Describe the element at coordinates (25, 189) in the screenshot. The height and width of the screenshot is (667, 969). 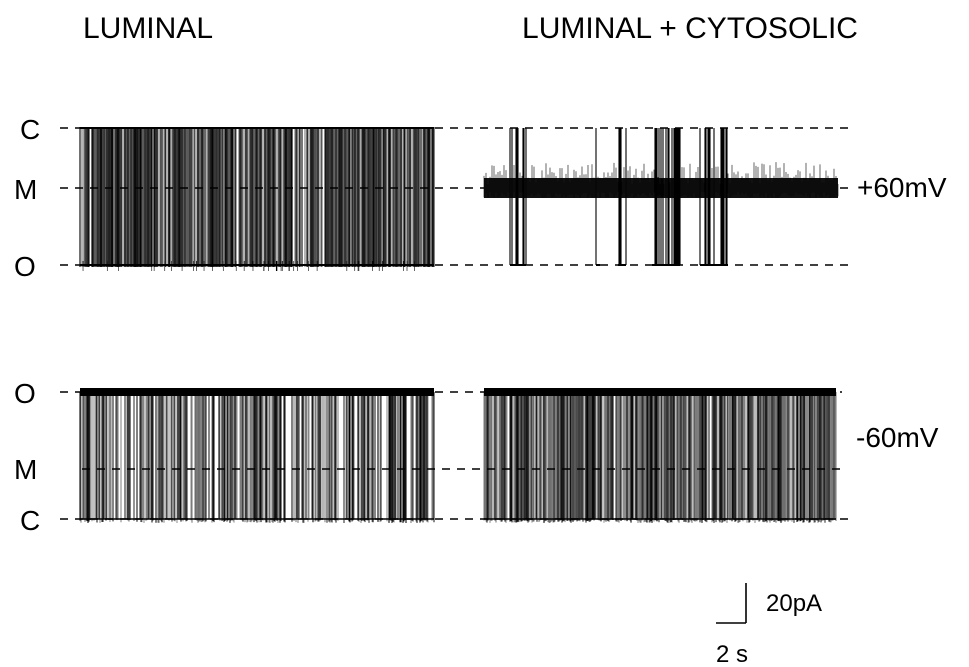
I see `level-label-m-top: M` at that location.